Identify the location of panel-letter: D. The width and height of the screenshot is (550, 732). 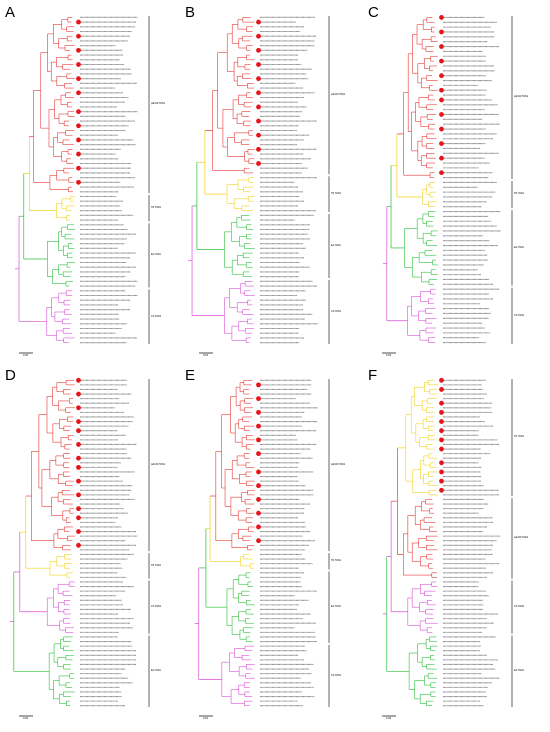
(10, 375).